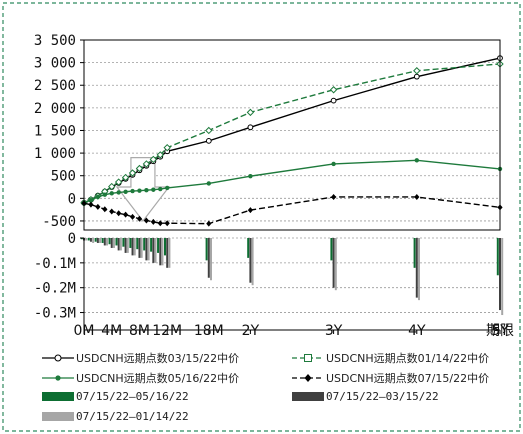 This screenshot has width=523, height=434. Describe the element at coordinates (408, 378) in the screenshot. I see `legend-label-0715: USDCNH远期点数07/15/22中价` at that location.